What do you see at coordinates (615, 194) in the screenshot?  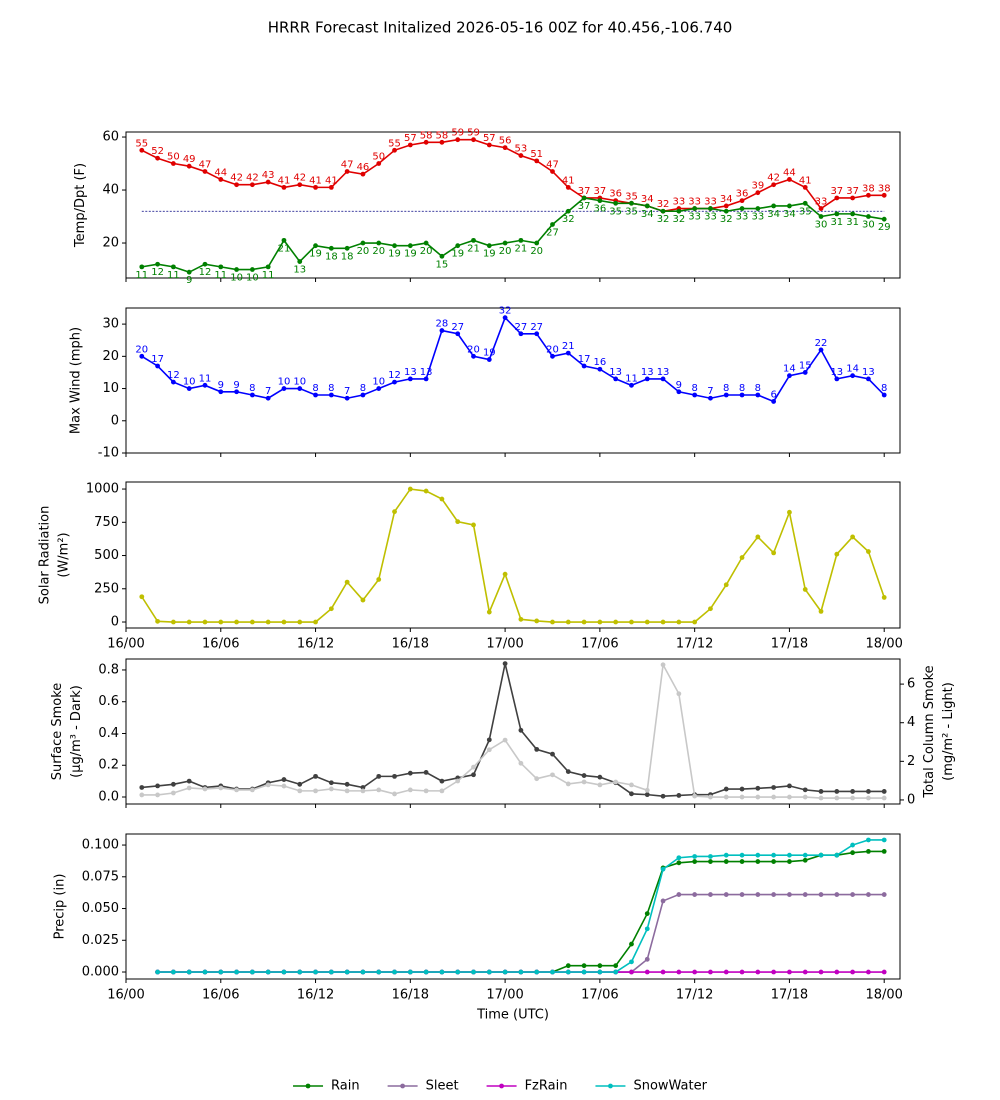 I see `data-label: 36` at bounding box center [615, 194].